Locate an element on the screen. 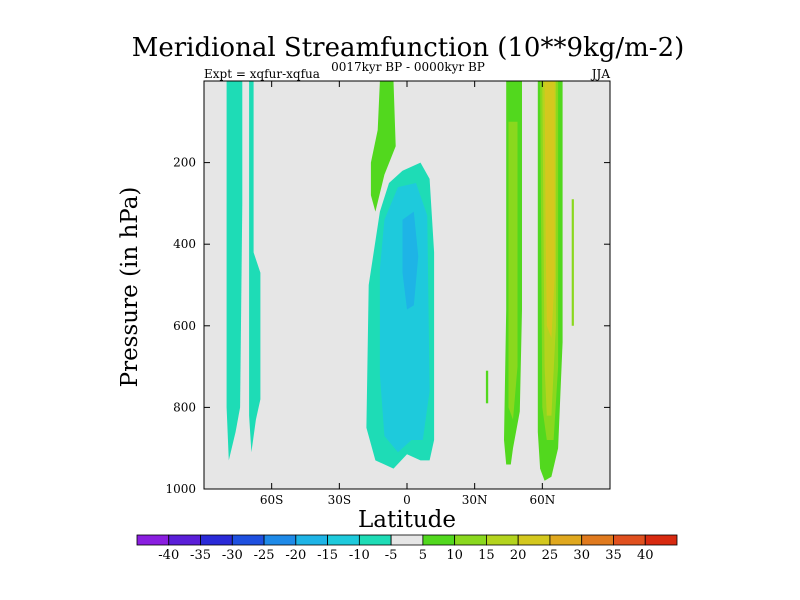 The height and width of the screenshot is (600, 800). equatorial-positive-tongue is located at coordinates (383, 146).